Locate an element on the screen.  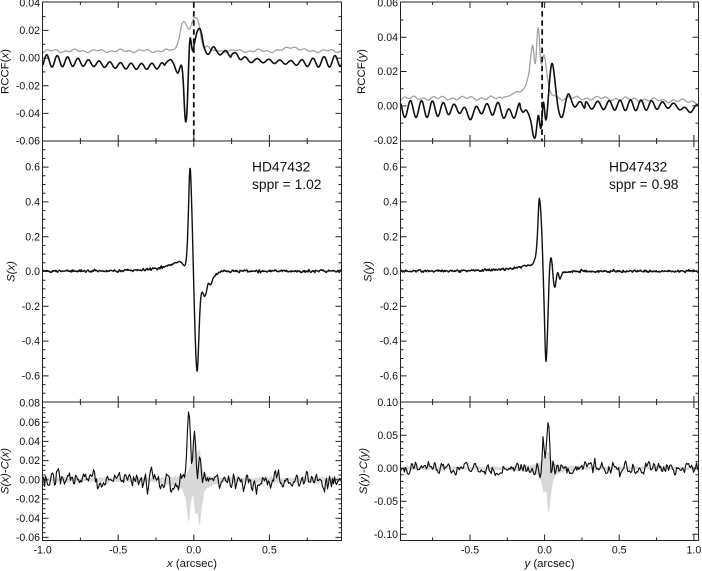
svg-text: y (arcsec) is located at coordinates (548, 564).